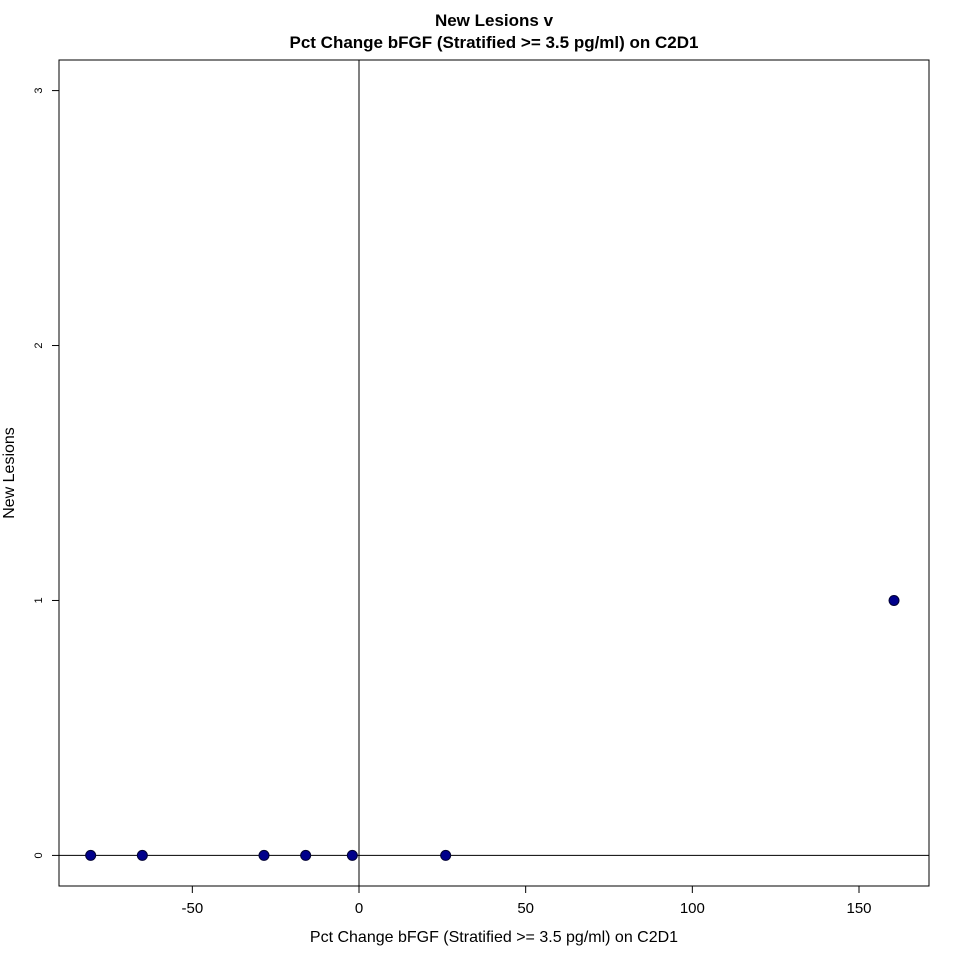 The height and width of the screenshot is (960, 960). Describe the element at coordinates (39, 600) in the screenshot. I see `y-tick-label: 1` at that location.